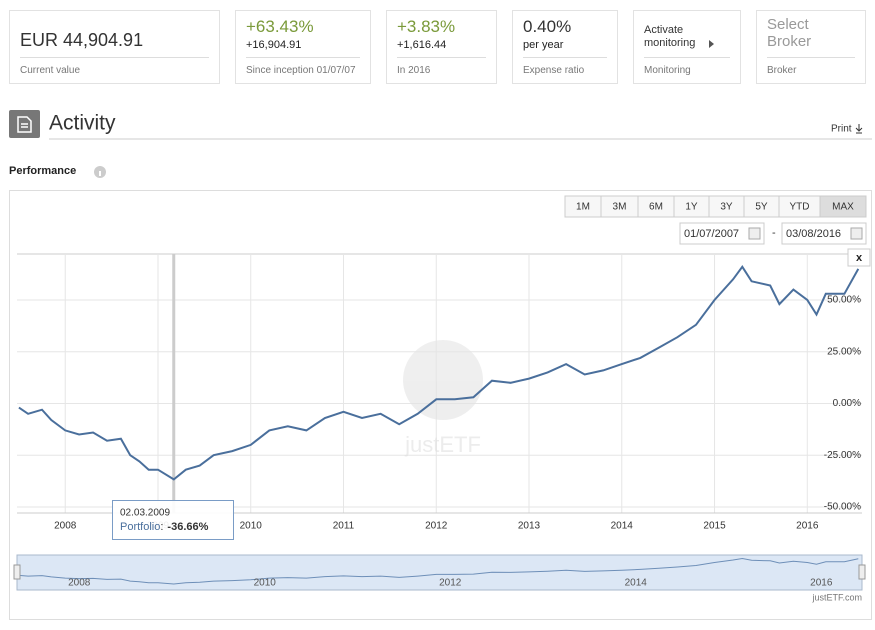 This screenshot has height=630, width=875. I want to click on x-tick-label: 2014, so click(622, 526).